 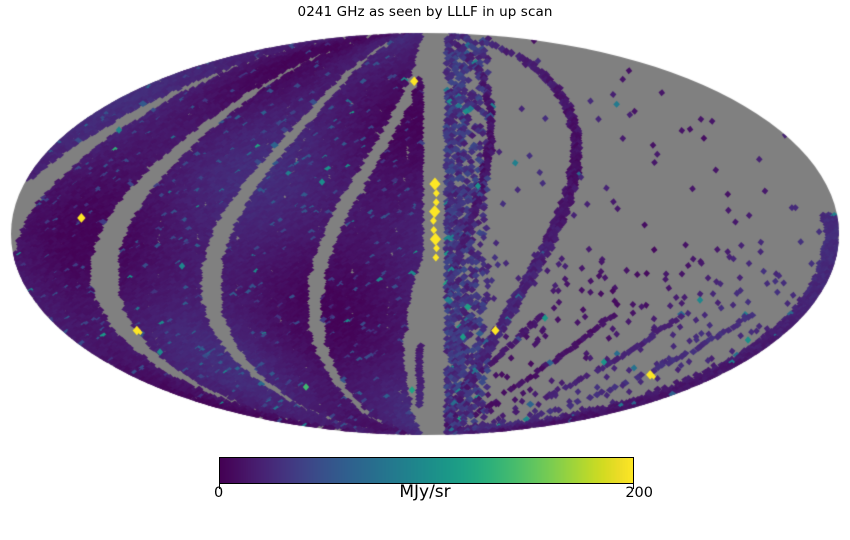 I want to click on colorbar-tick-max, so click(x=633, y=486).